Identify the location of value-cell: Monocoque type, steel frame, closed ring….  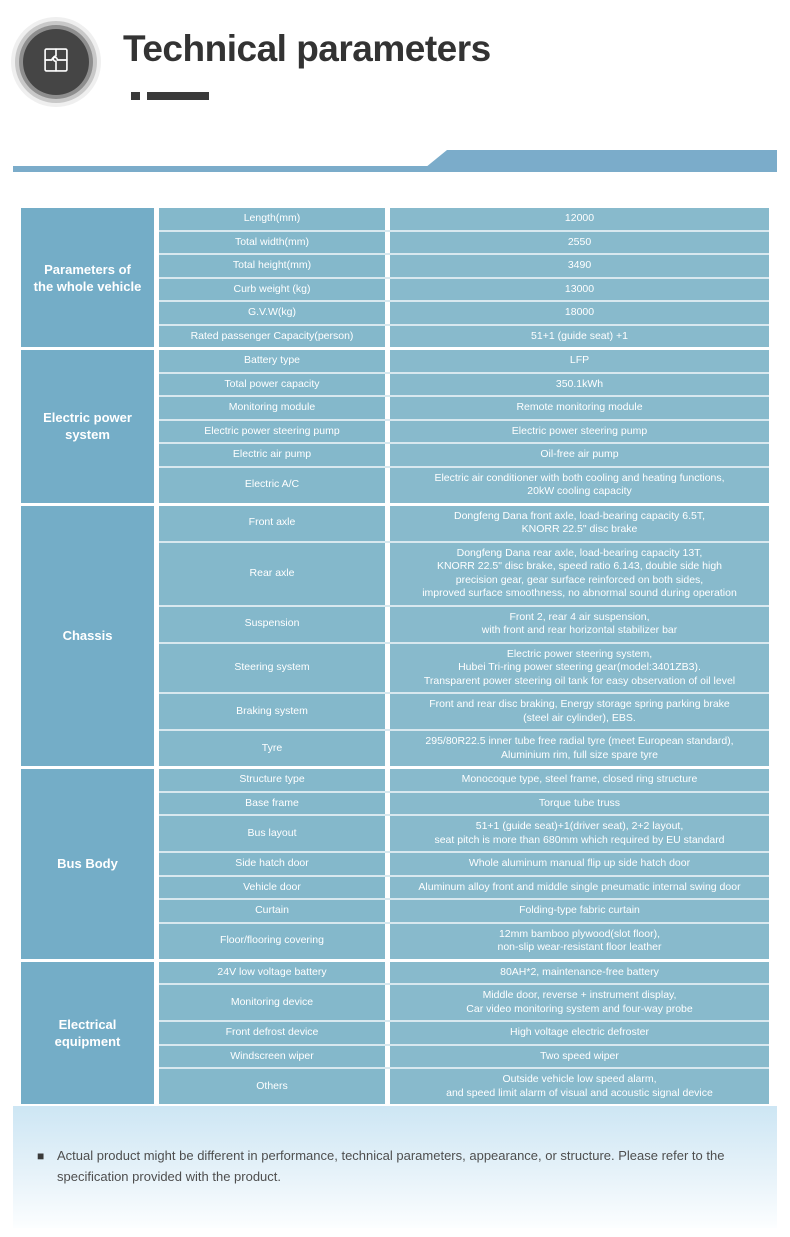
(579, 780).